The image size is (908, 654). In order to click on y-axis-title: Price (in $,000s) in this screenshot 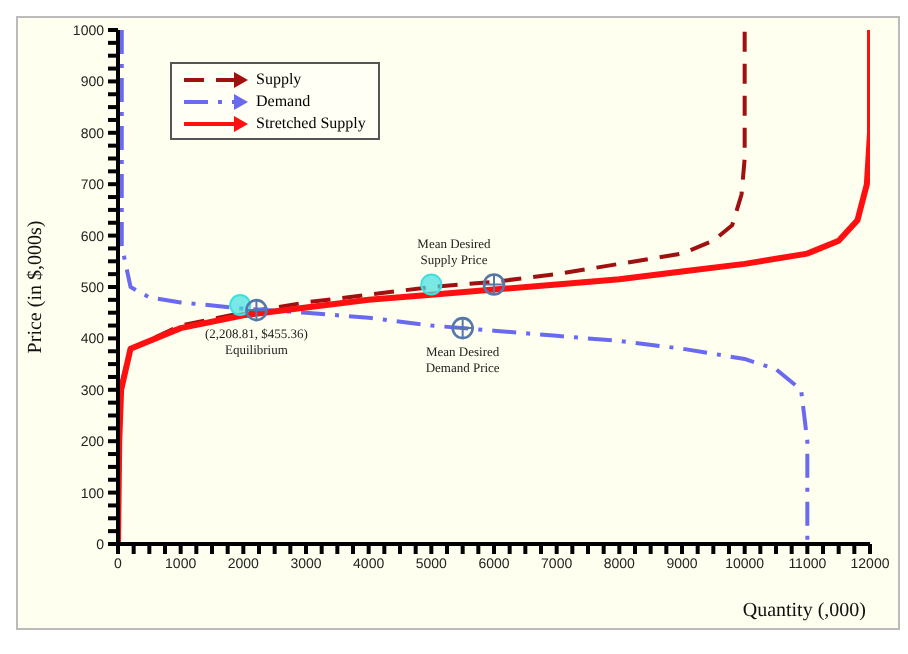, I will do `click(36, 287)`.